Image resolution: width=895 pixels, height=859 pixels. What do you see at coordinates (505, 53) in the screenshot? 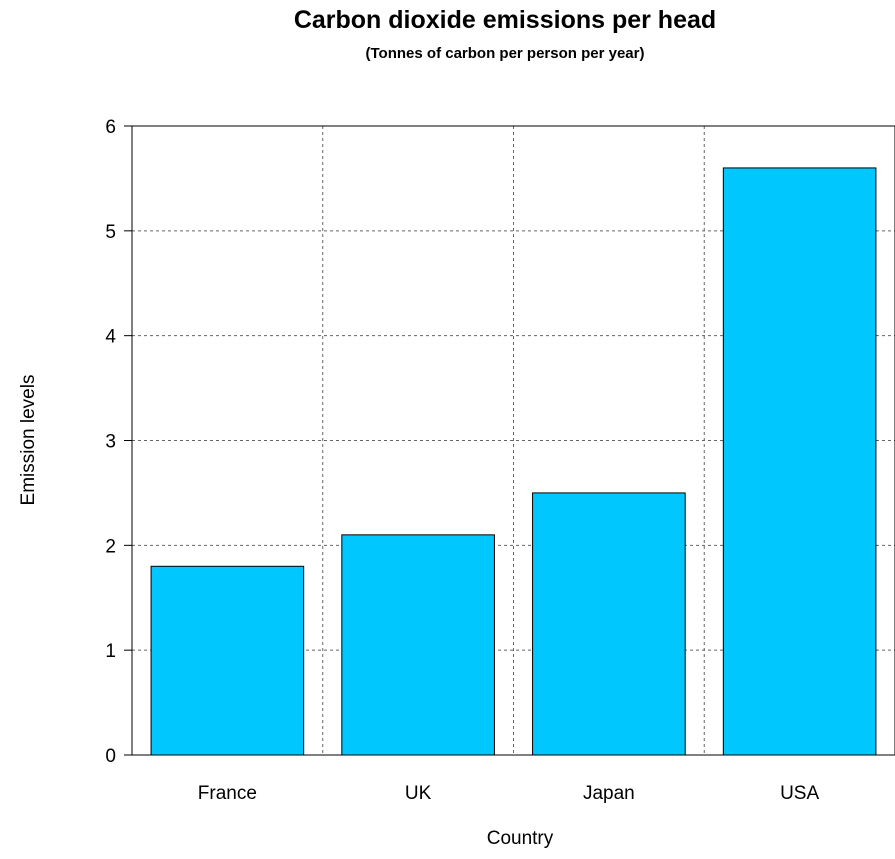
I see `chart-subtitle: (Tonnes of carbon per person per year)` at bounding box center [505, 53].